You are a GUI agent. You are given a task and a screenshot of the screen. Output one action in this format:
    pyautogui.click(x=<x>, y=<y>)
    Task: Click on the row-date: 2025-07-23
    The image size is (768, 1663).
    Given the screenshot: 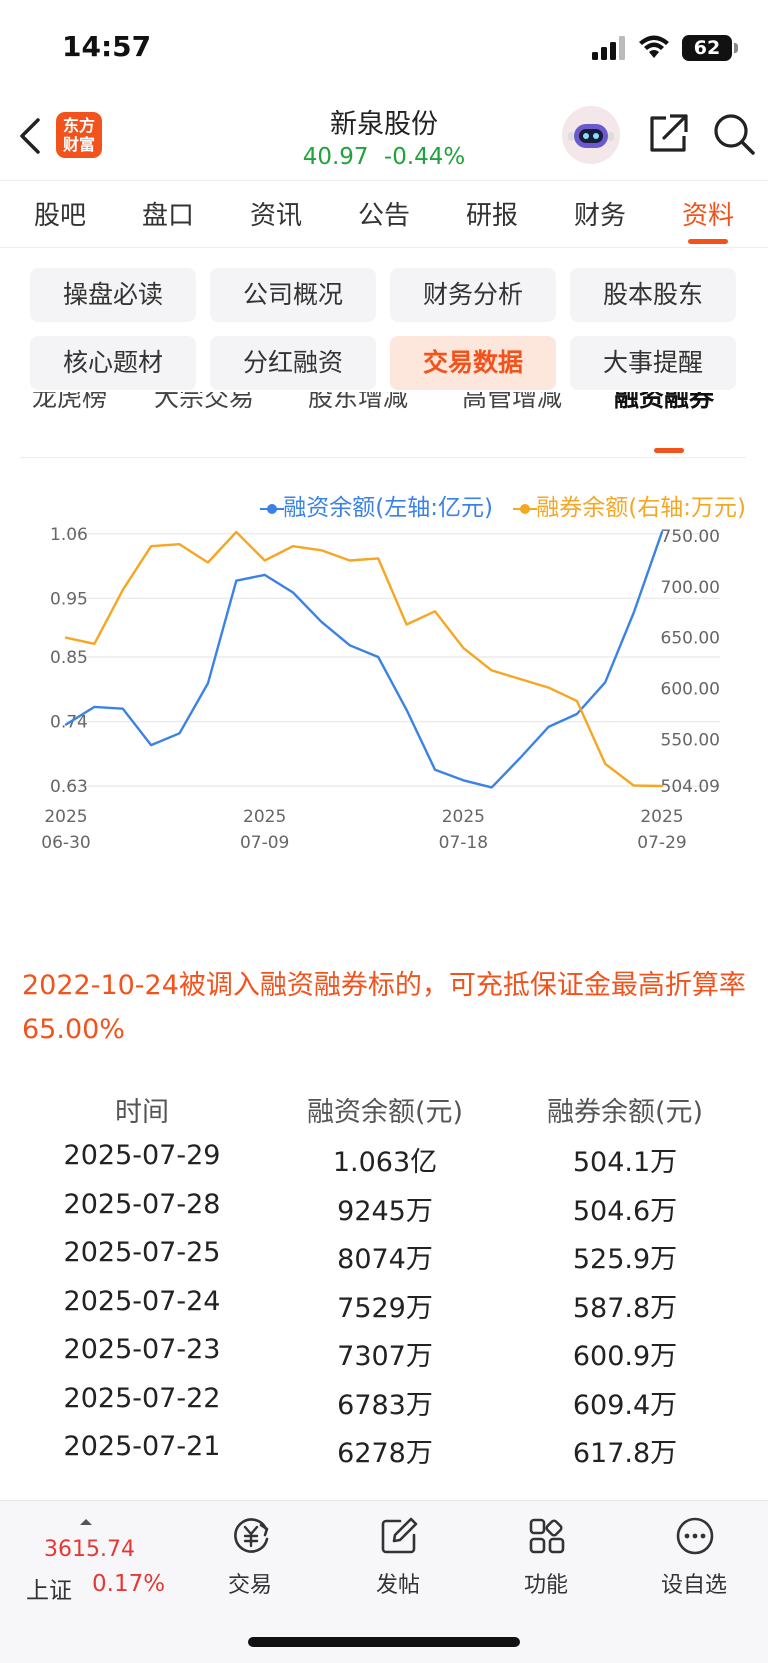 What is the action you would take?
    pyautogui.click(x=142, y=1349)
    